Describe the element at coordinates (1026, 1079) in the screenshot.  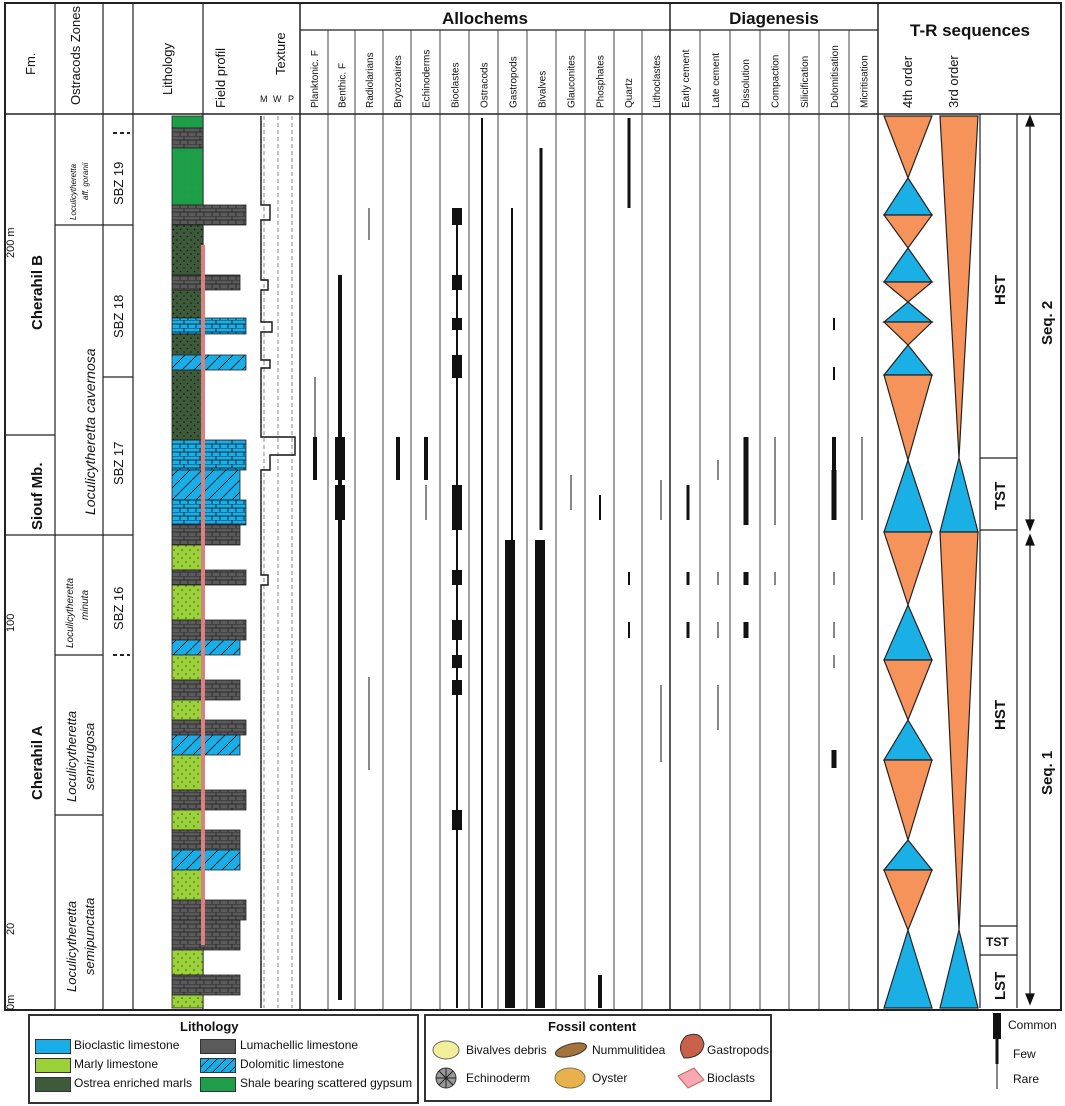
I see `abundance-rare: Rare` at that location.